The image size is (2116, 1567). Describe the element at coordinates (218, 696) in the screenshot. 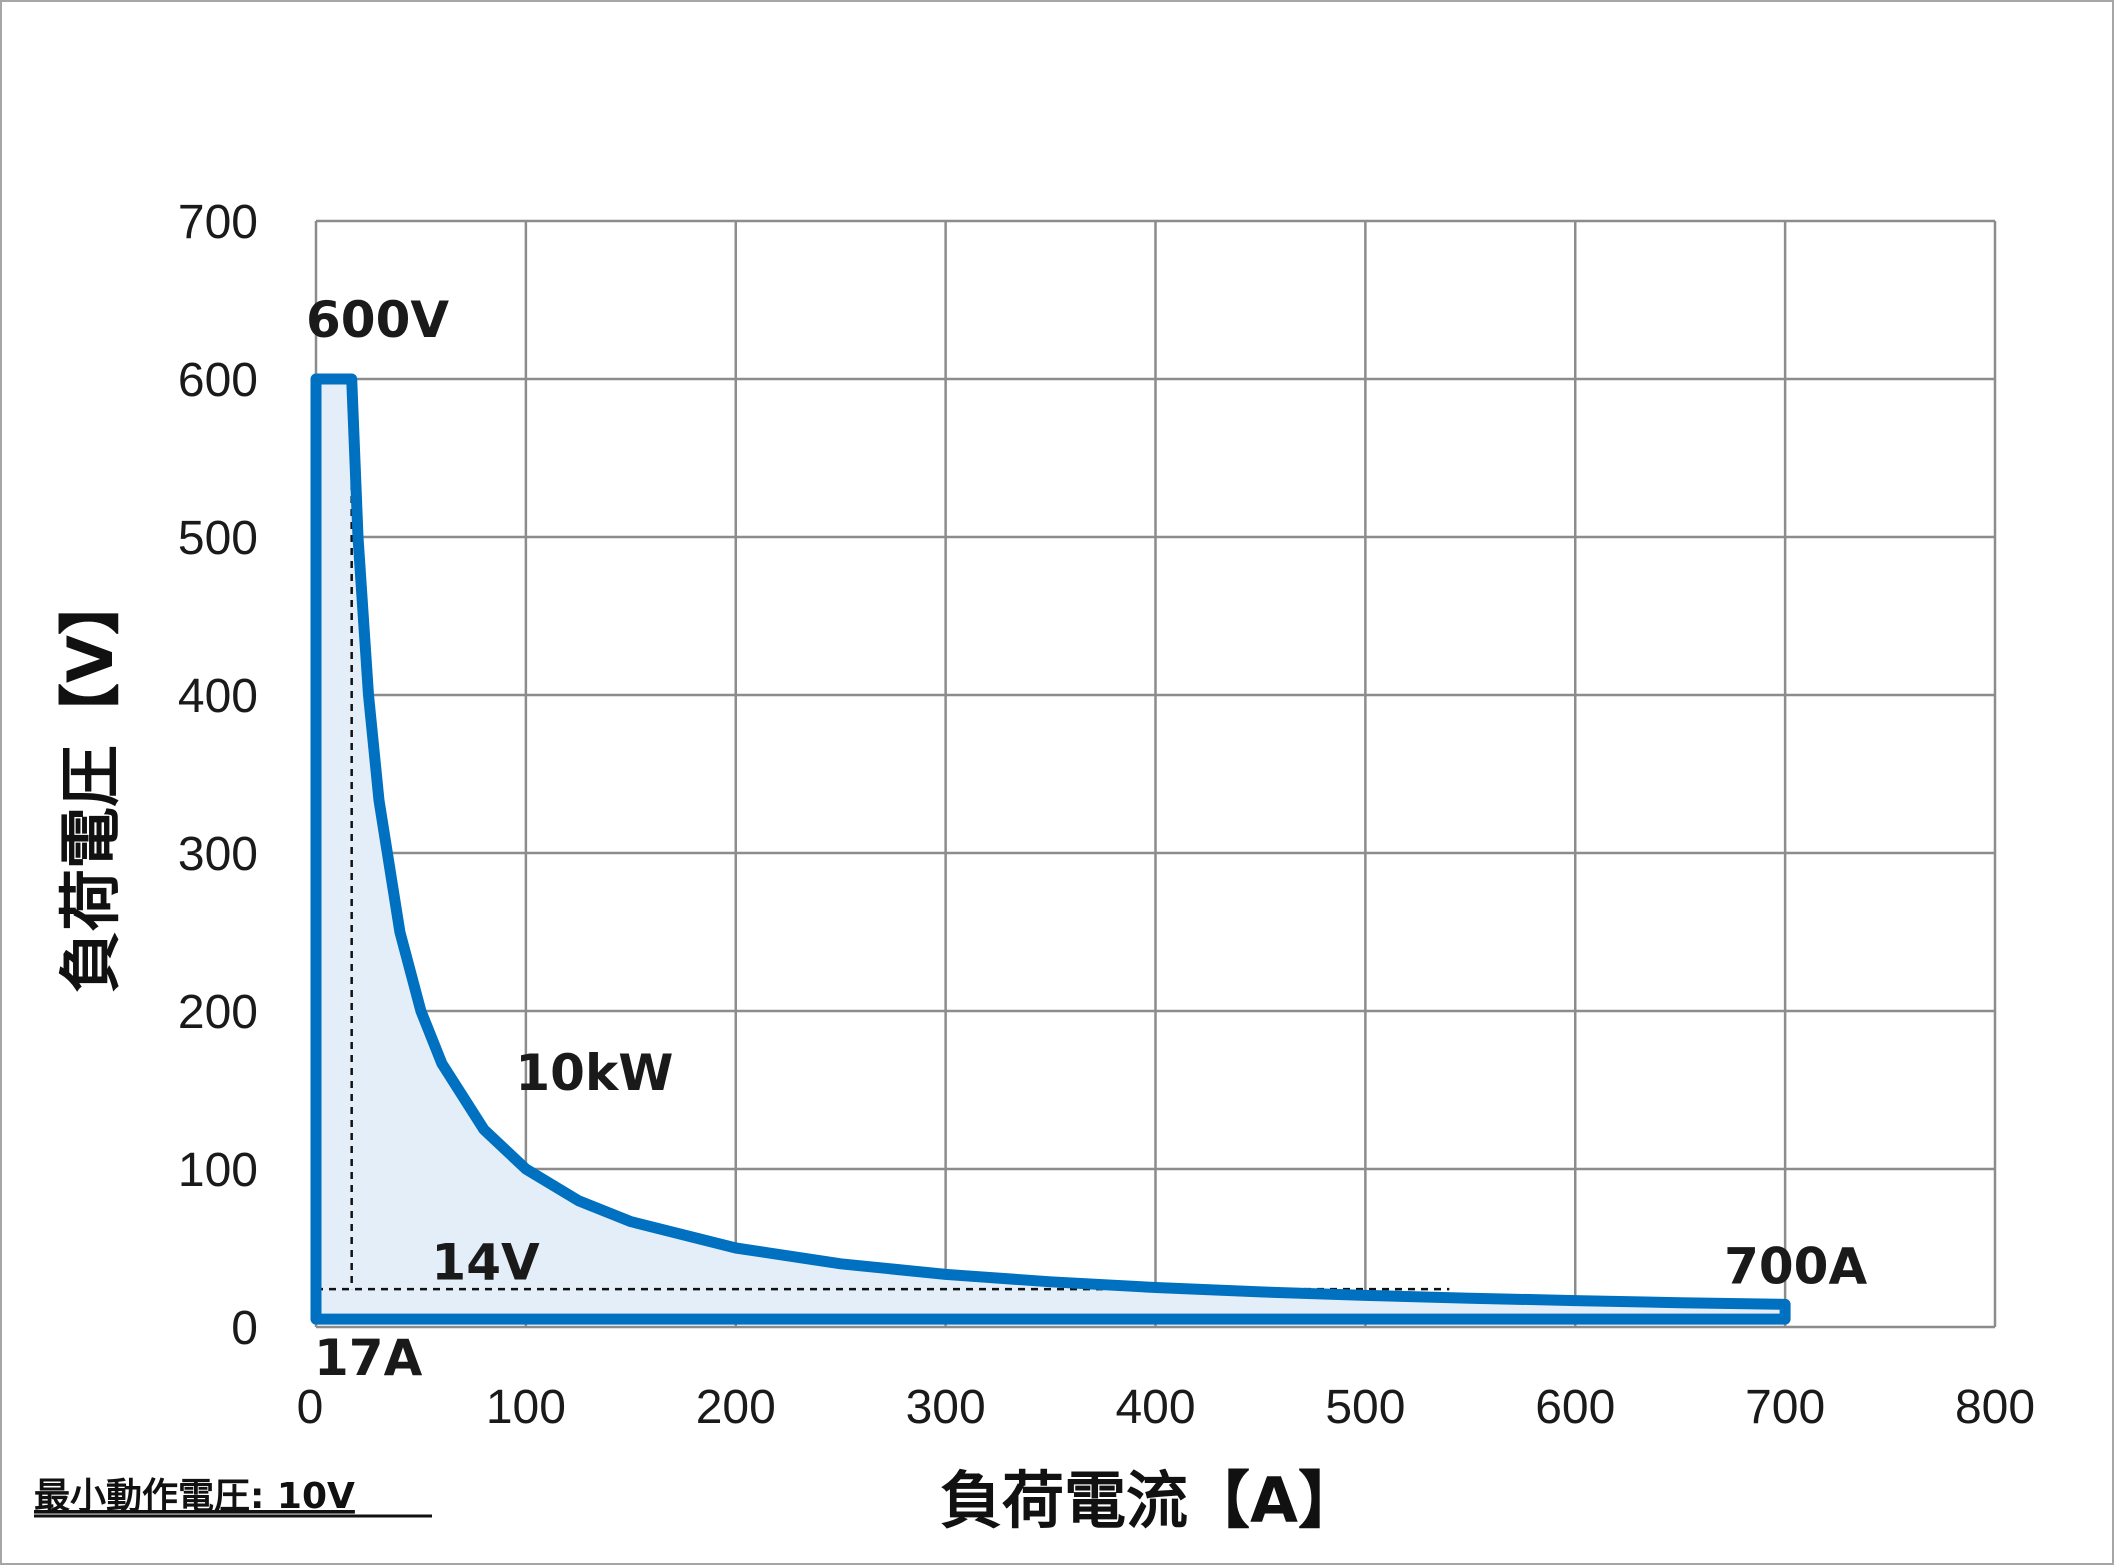

I see `y-tick-label: 400` at that location.